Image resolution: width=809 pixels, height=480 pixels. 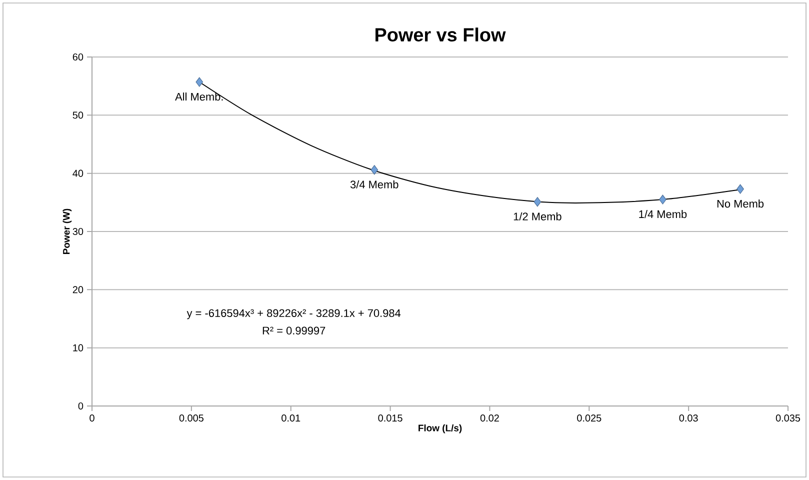 I want to click on y-tick-label: 30, so click(x=78, y=232).